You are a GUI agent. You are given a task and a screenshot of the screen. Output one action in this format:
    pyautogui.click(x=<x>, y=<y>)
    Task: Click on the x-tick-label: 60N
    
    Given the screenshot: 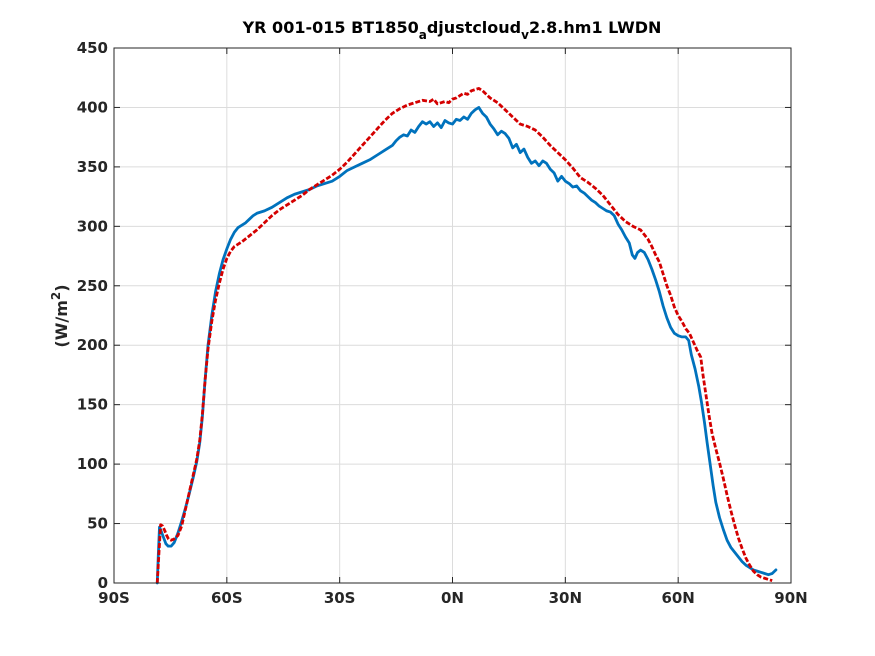 What is the action you would take?
    pyautogui.click(x=677, y=598)
    